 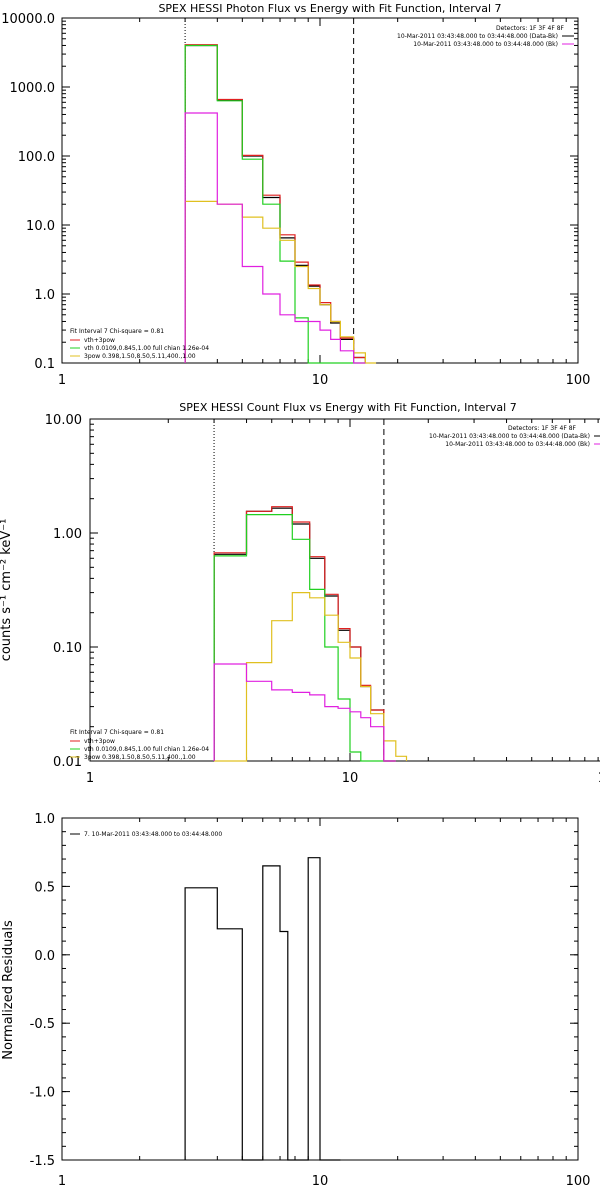 What do you see at coordinates (44, 956) in the screenshot?
I see `y-tick-label: 0.0` at bounding box center [44, 956].